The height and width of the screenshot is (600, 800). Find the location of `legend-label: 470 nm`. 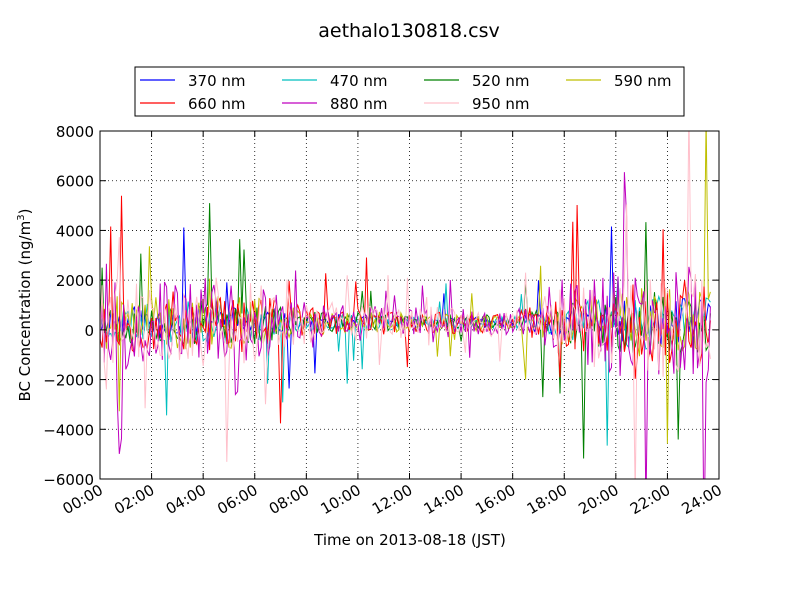

legend-label: 470 nm is located at coordinates (359, 81).